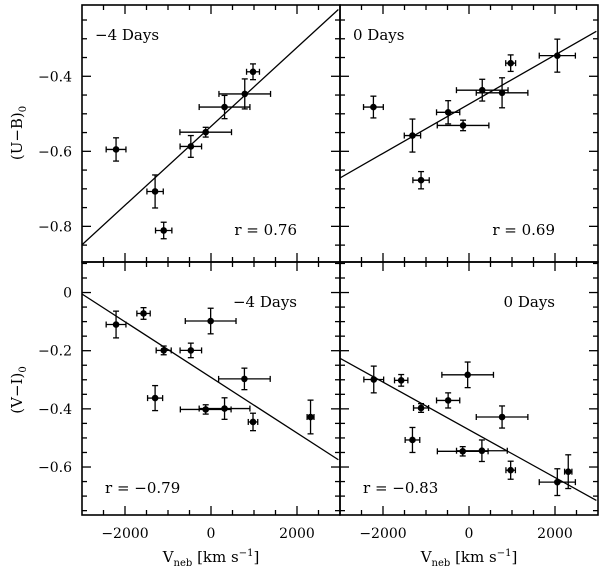 This screenshot has width=600, height=573. Describe the element at coordinates (265, 230) in the screenshot. I see `correlation-label: r = 0.76` at that location.